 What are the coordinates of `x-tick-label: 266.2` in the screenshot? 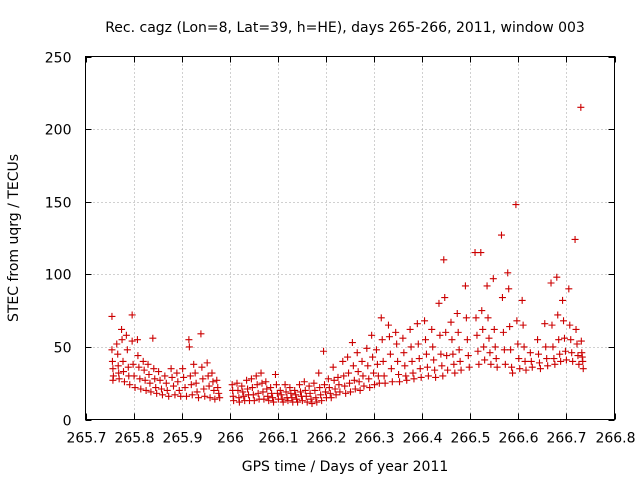 It's located at (326, 439).